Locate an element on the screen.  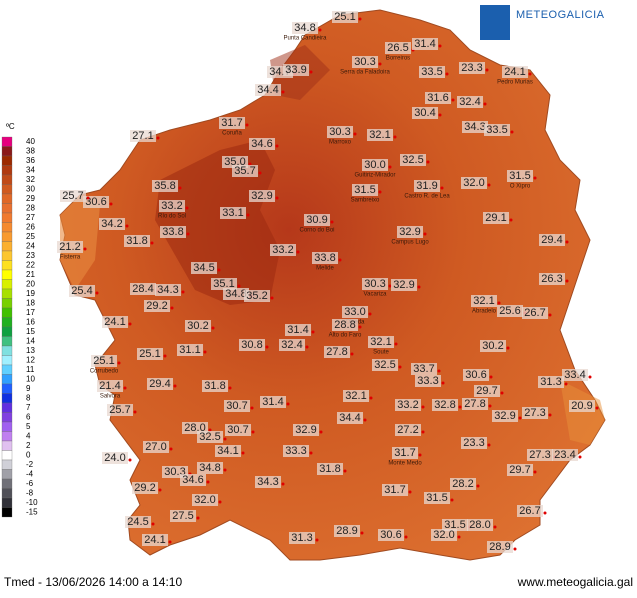
station-value: 24.1 is located at coordinates (514, 72).